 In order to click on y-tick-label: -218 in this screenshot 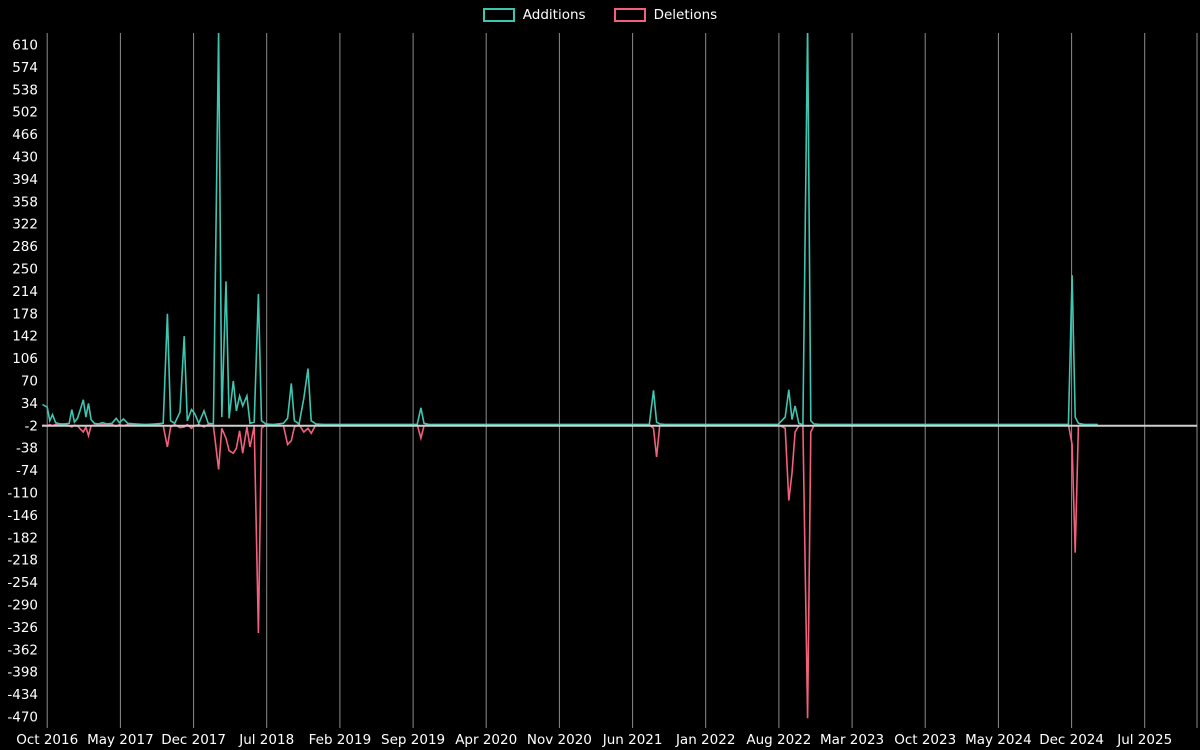, I will do `click(22, 561)`.